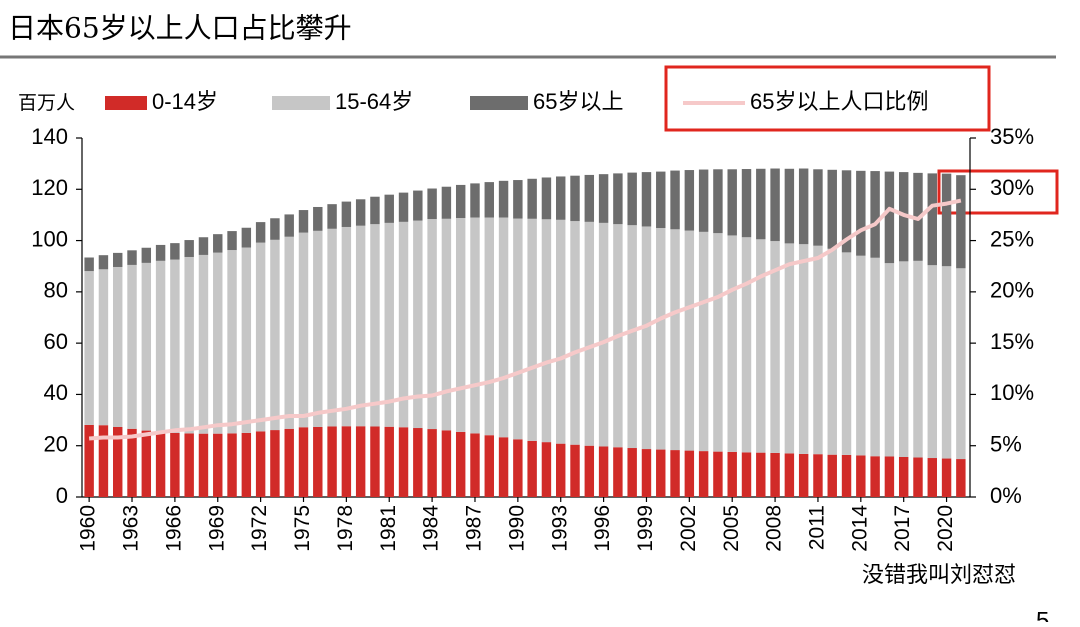  Describe the element at coordinates (945, 528) in the screenshot. I see `x-tick-label: 2020` at that location.